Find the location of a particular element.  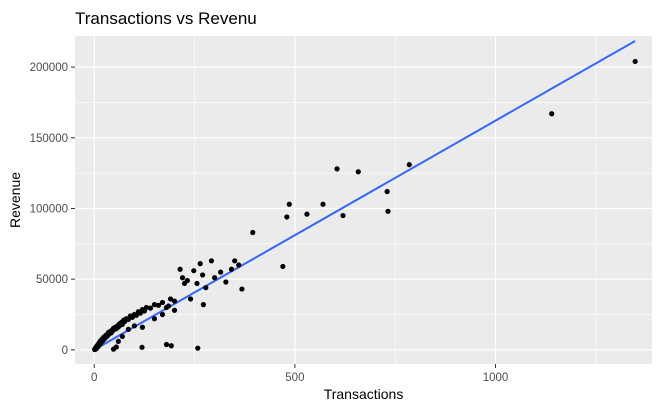

y-tick-label: 50000 is located at coordinates (52, 280).